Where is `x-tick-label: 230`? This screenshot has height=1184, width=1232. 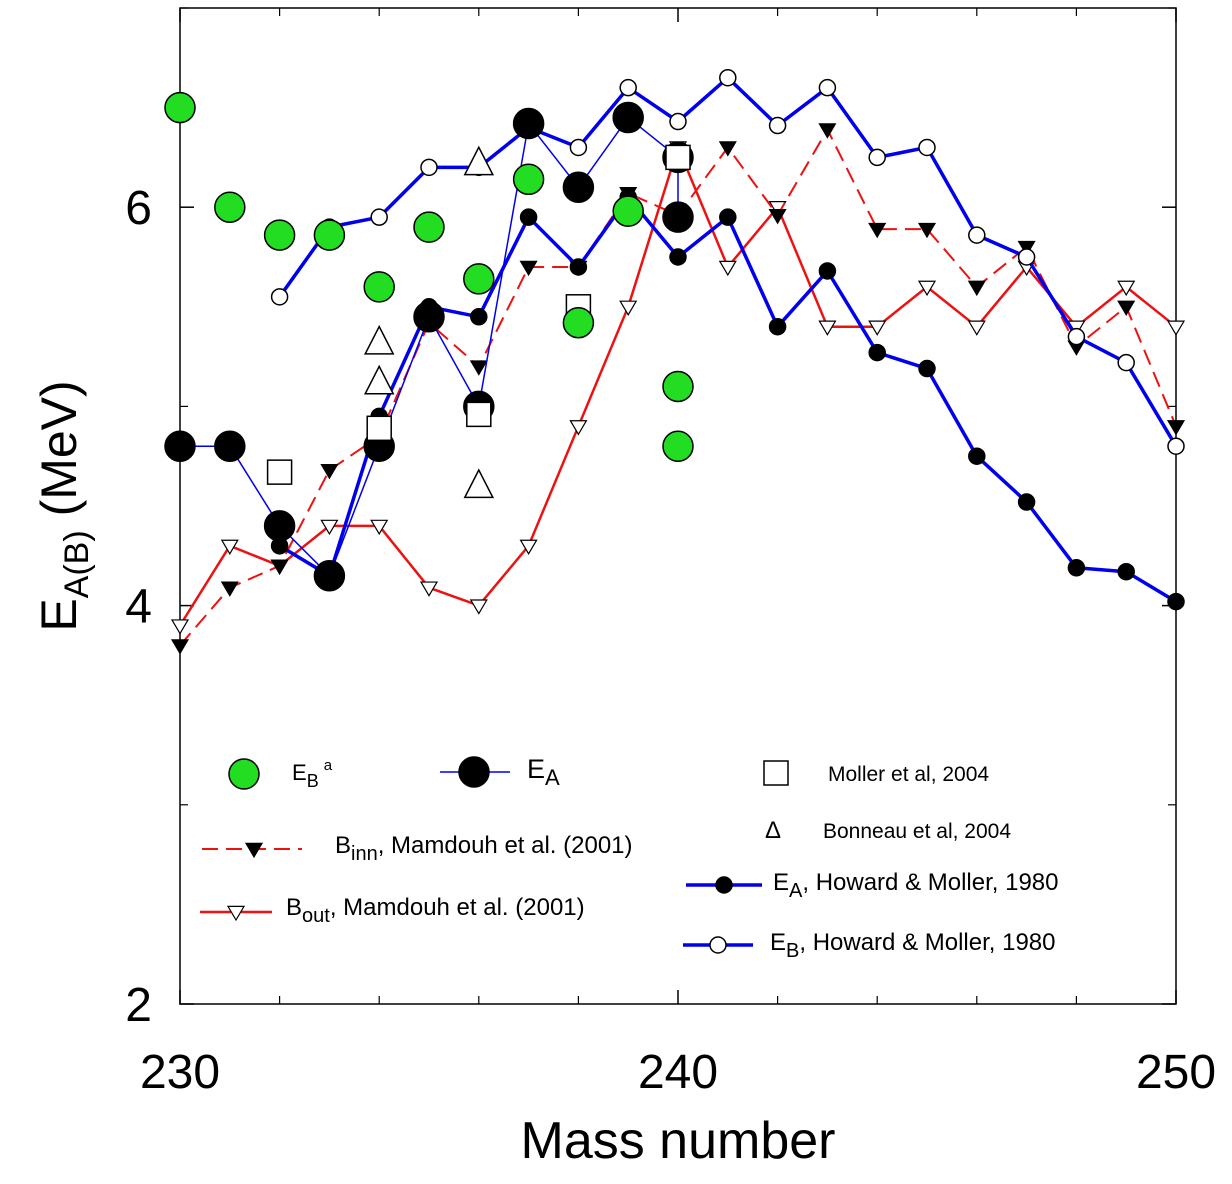 x-tick-label: 230 is located at coordinates (180, 1072).